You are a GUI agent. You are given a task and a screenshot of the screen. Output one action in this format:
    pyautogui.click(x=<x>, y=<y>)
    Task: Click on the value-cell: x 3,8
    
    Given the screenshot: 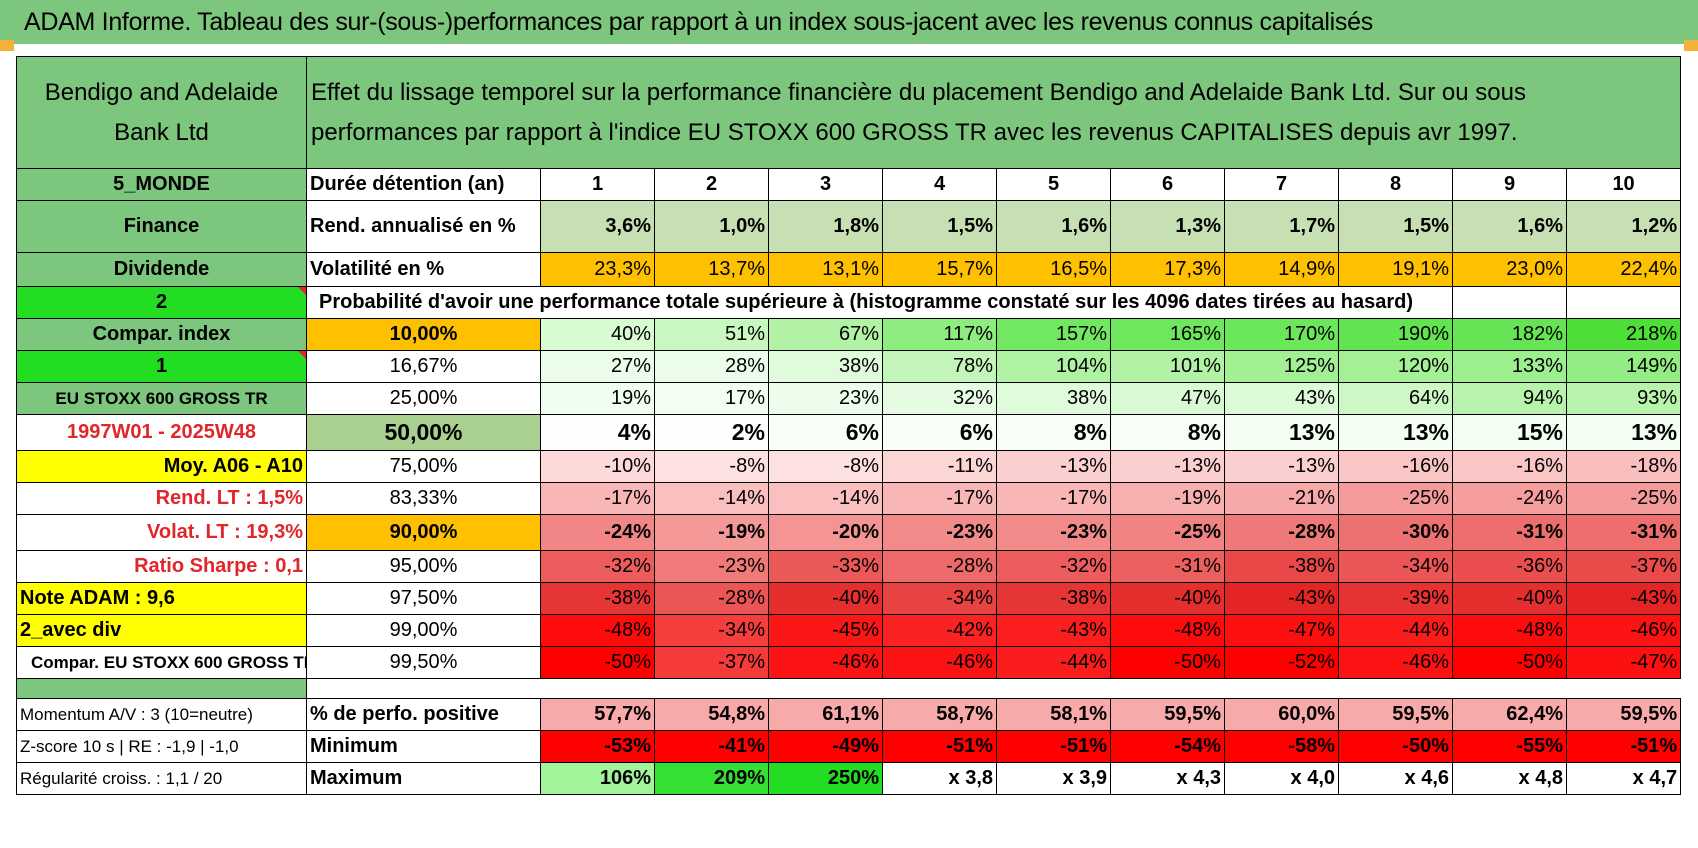 What is the action you would take?
    pyautogui.click(x=939, y=778)
    